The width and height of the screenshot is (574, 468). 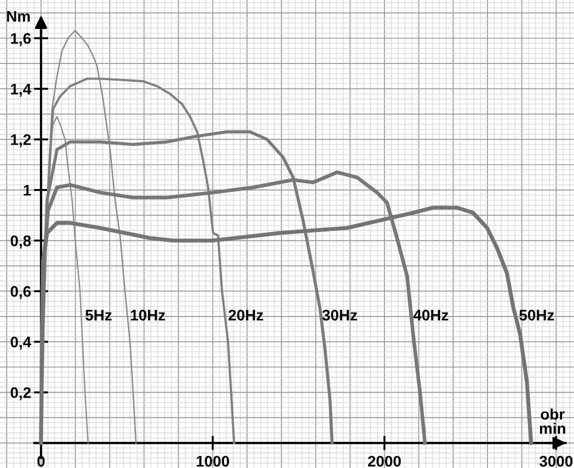 I want to click on annotation: 5Hz, so click(x=98, y=315).